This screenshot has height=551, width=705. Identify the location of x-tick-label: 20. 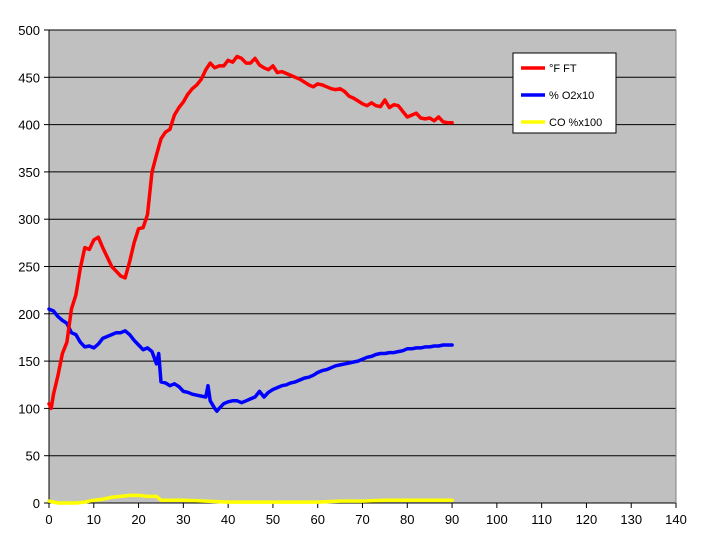
(138, 519).